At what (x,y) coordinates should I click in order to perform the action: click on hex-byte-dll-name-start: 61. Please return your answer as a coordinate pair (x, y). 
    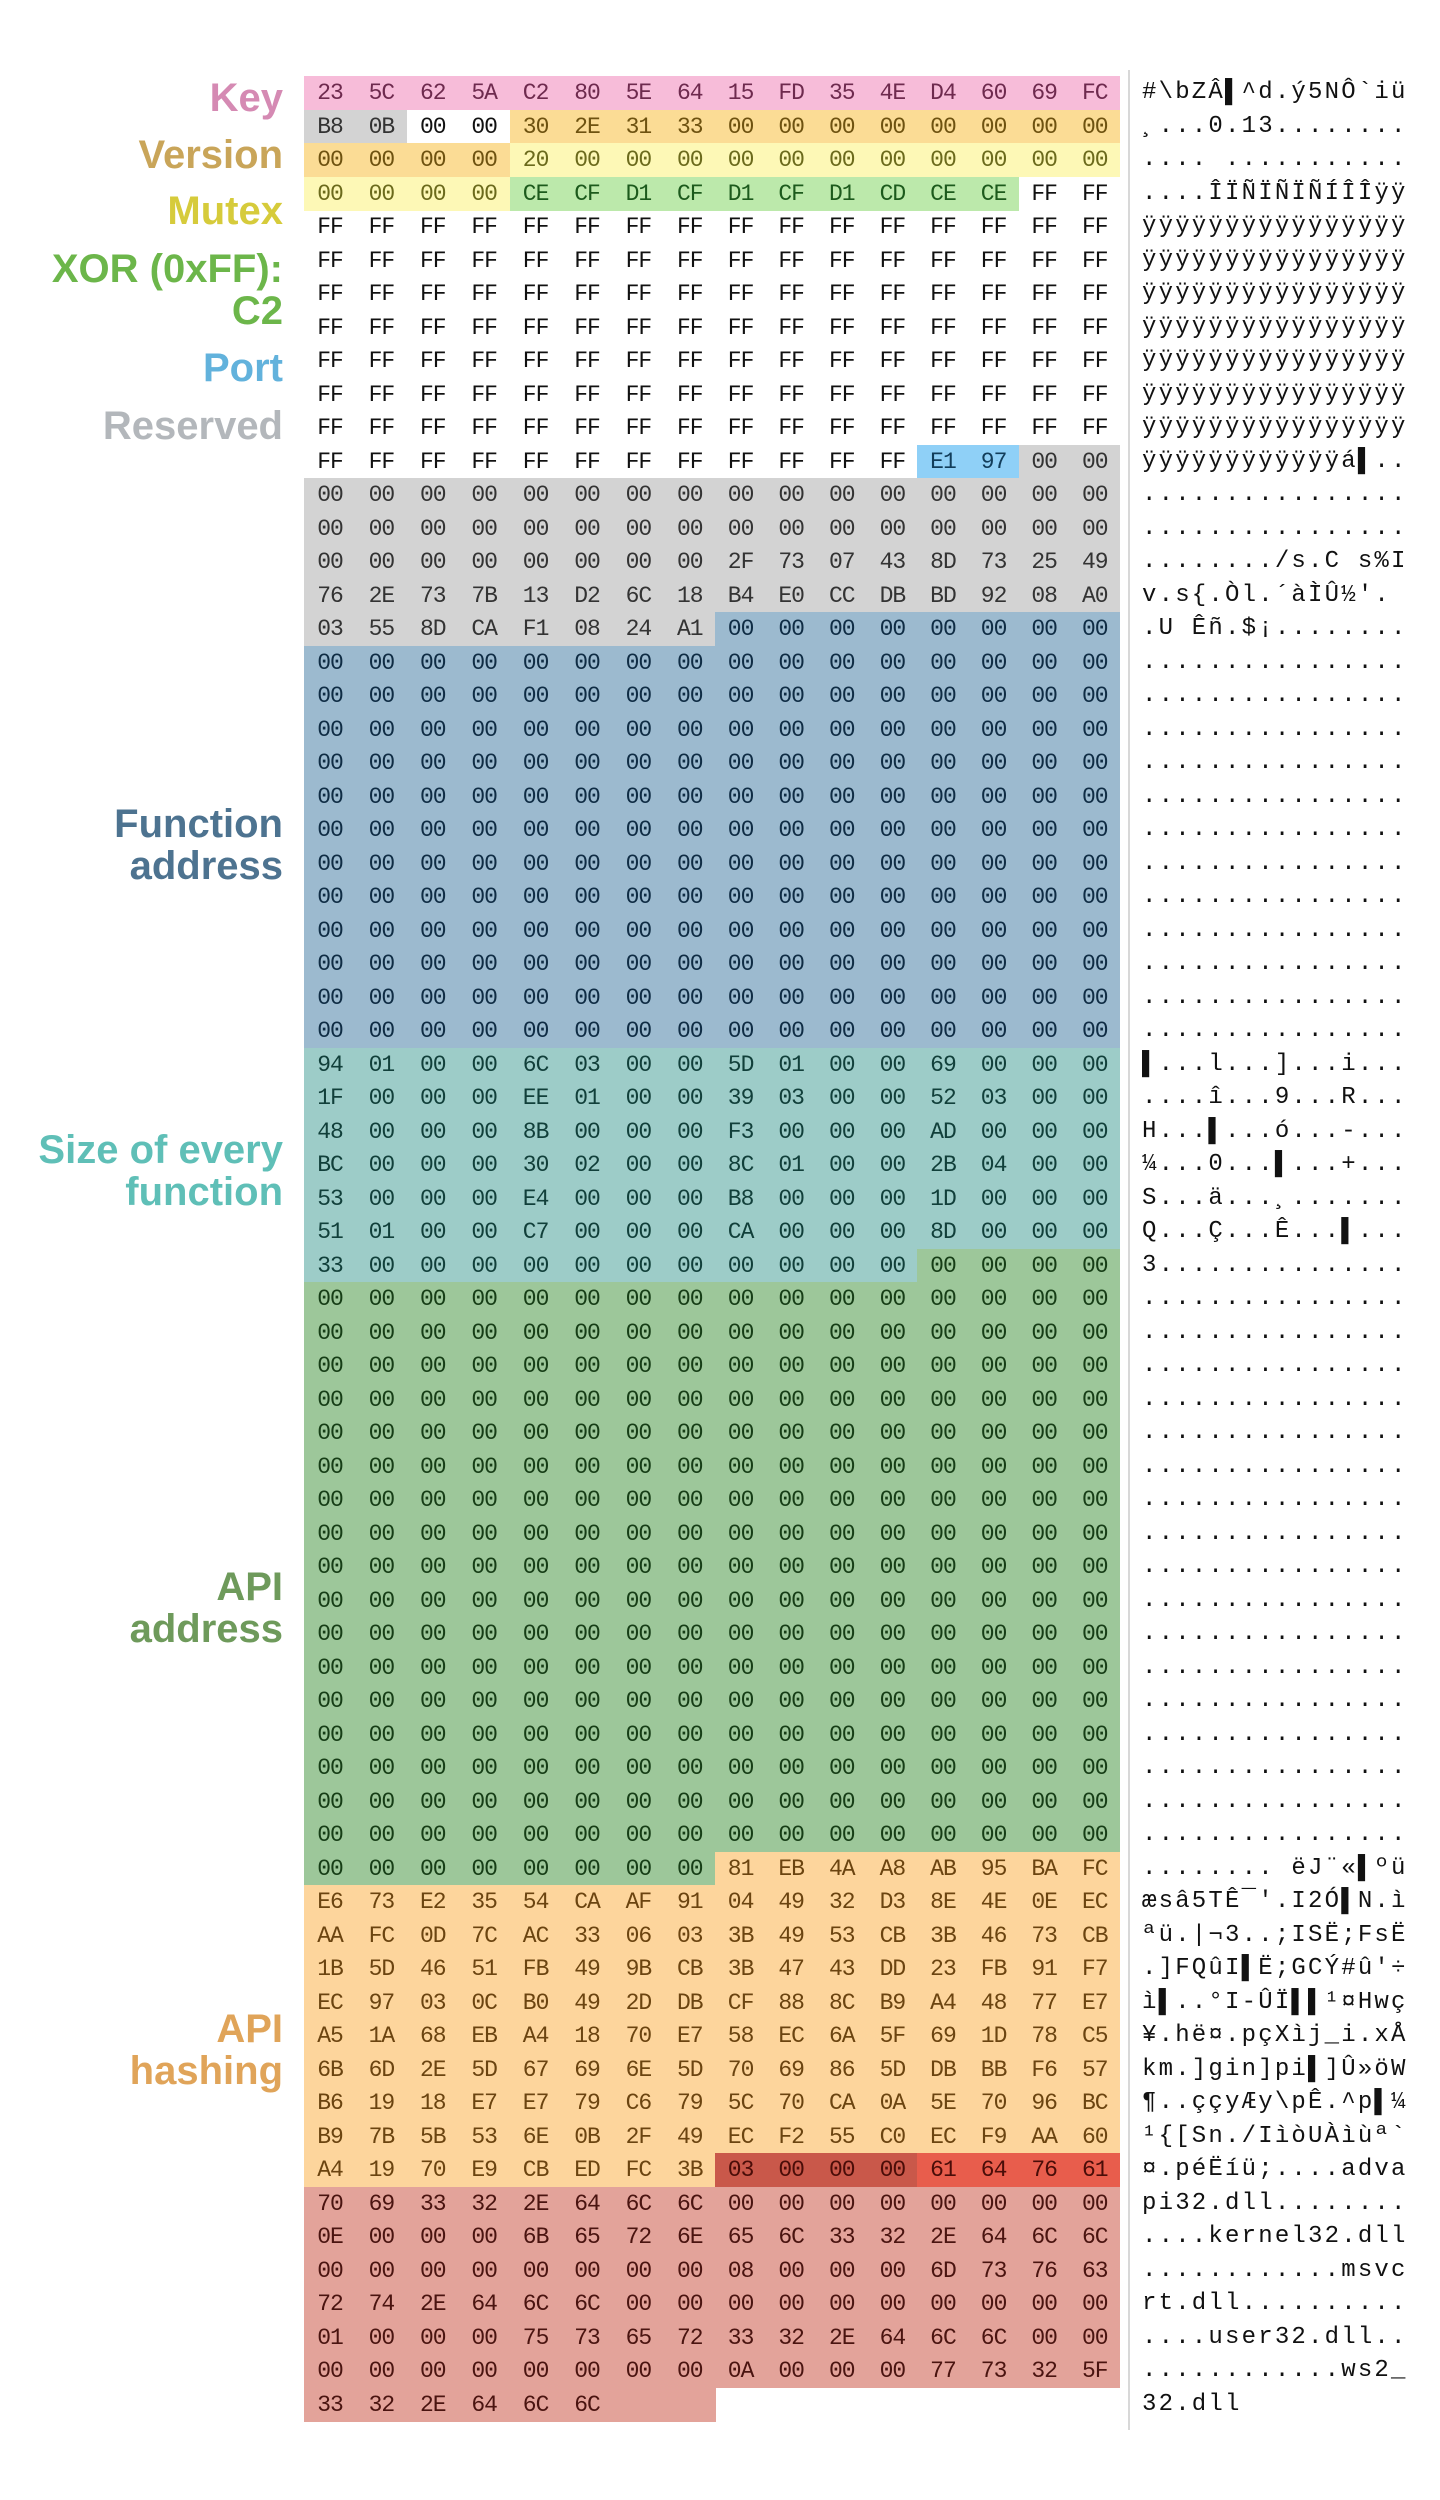
    Looking at the image, I should click on (1095, 2170).